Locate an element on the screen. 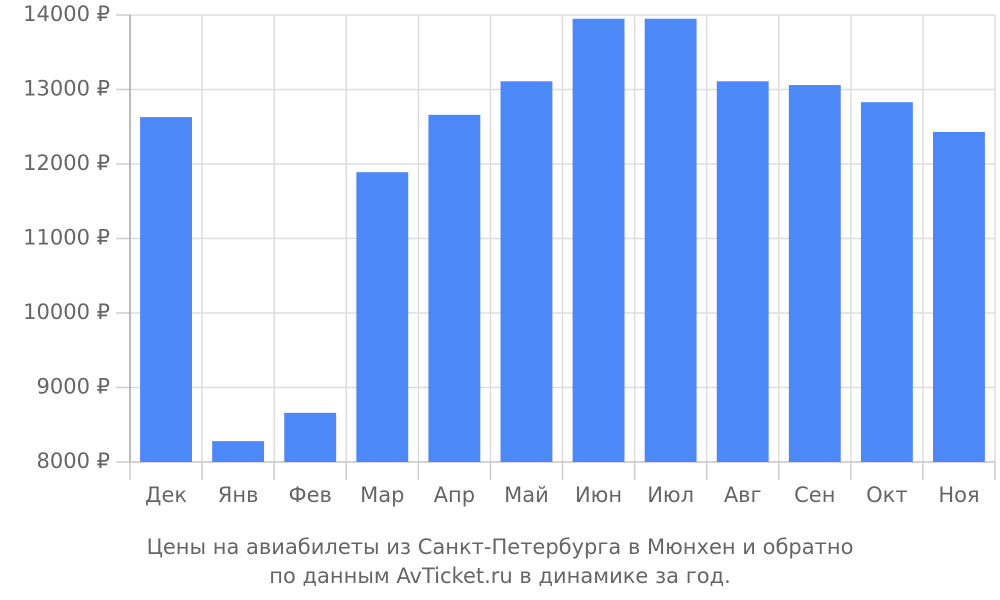  x-tick-label: Апр is located at coordinates (454, 495).